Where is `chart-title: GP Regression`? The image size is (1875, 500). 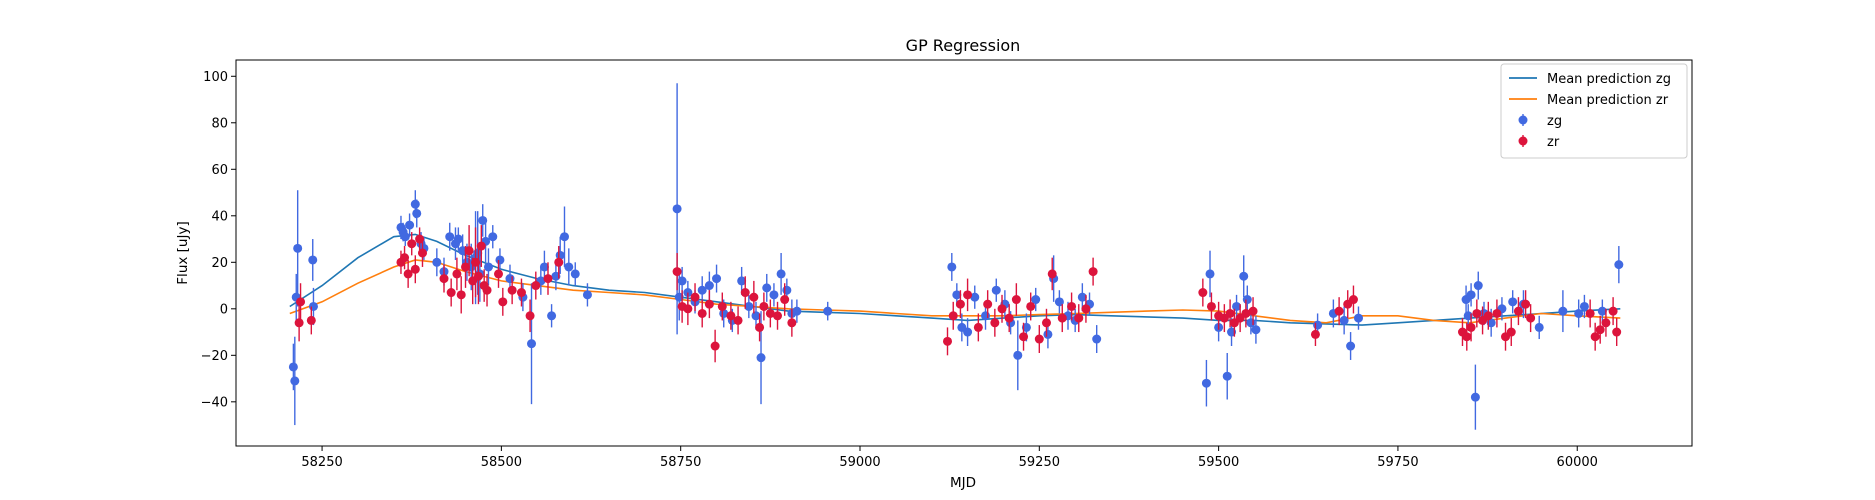 chart-title: GP Regression is located at coordinates (963, 45).